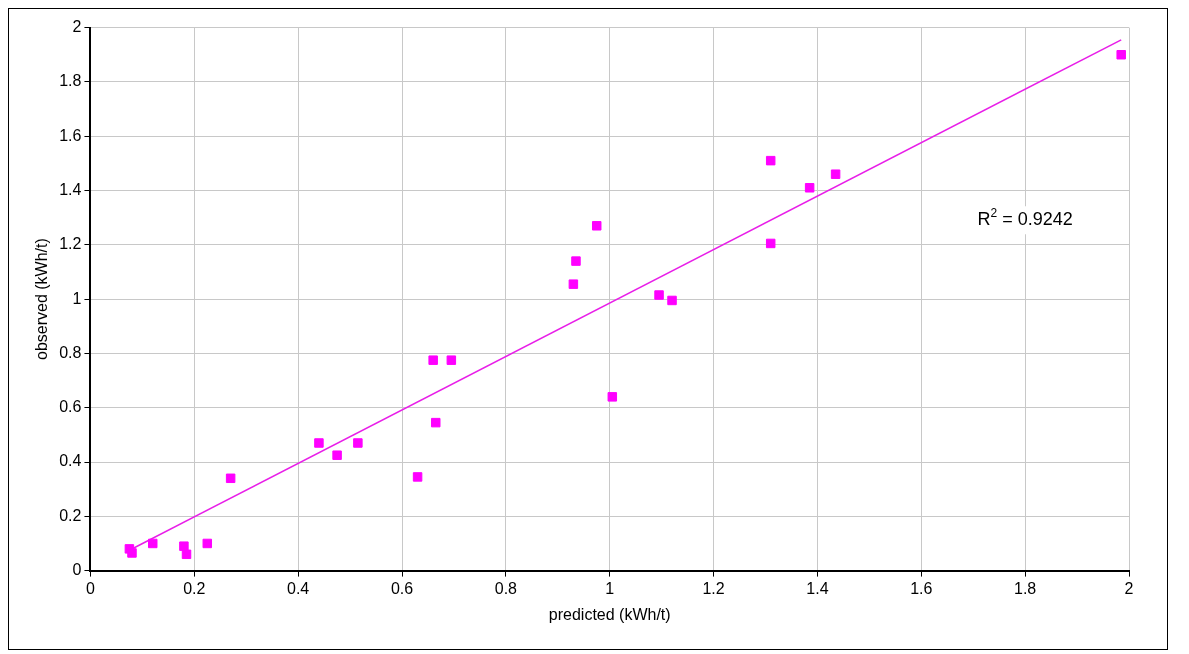  I want to click on x-tick-label: 1.8, so click(1025, 588).